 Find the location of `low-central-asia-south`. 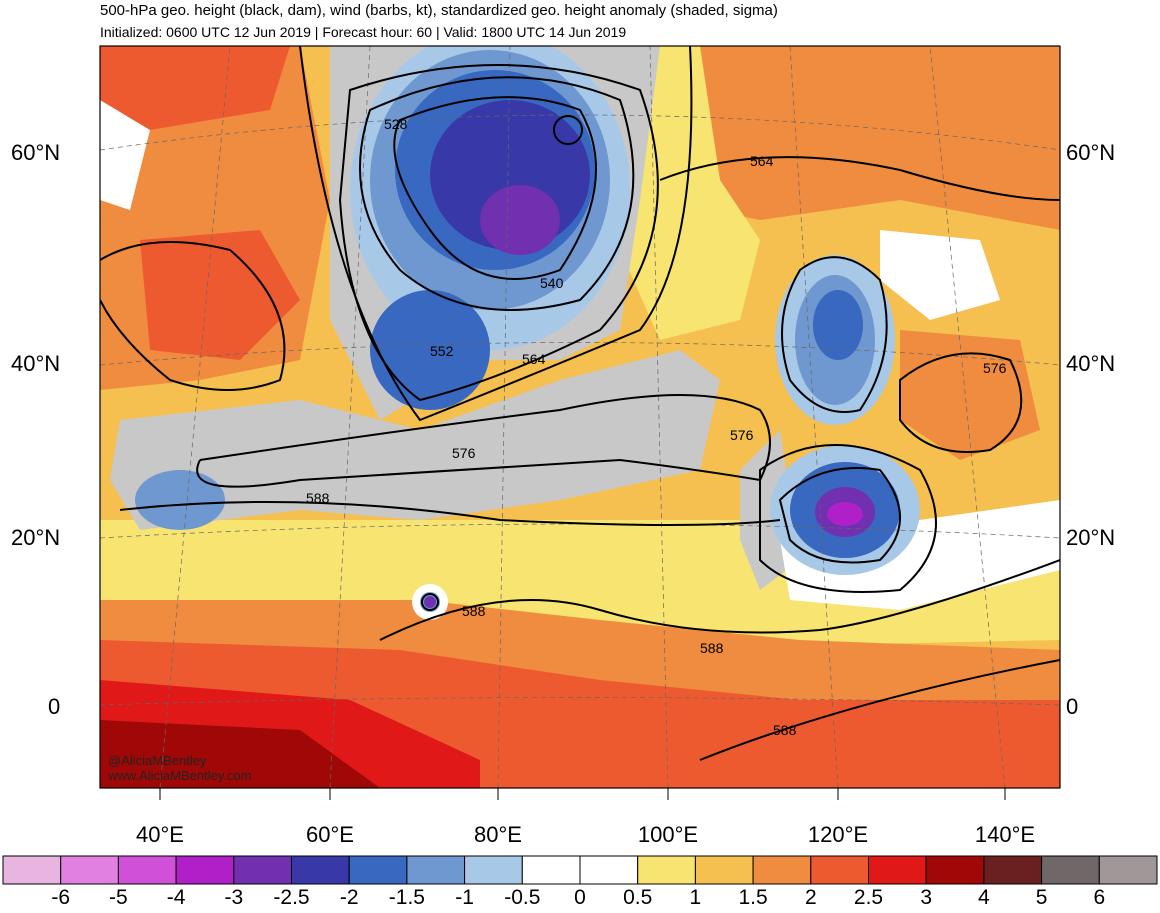

low-central-asia-south is located at coordinates (430, 350).